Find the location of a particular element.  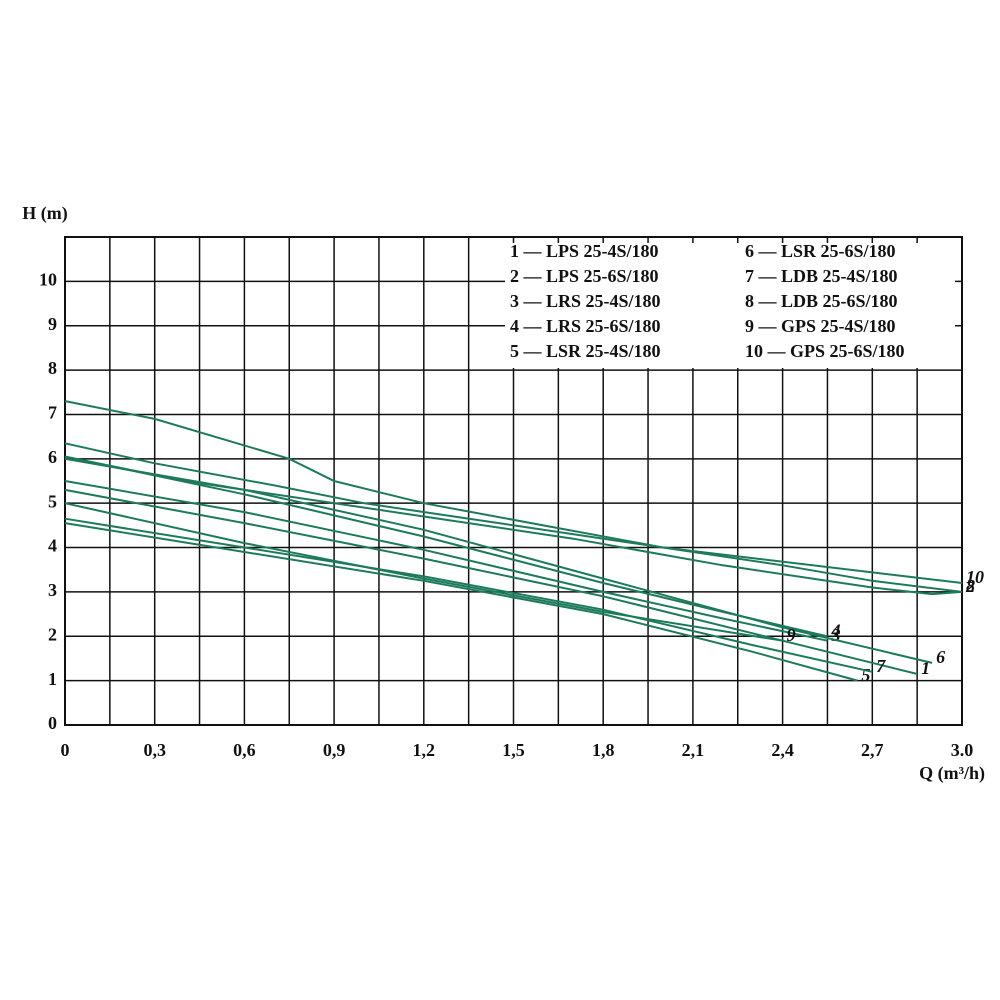

x-tick-label: 2,1 is located at coordinates (693, 750).